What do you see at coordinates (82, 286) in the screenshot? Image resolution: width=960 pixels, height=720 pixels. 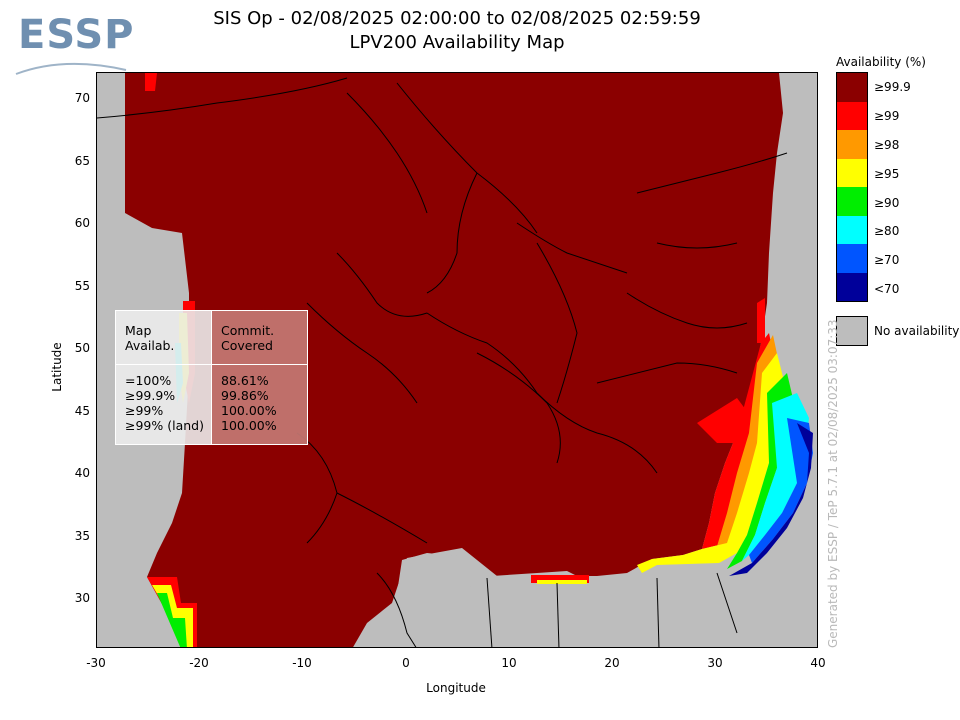 I see `ytick-55: 55` at bounding box center [82, 286].